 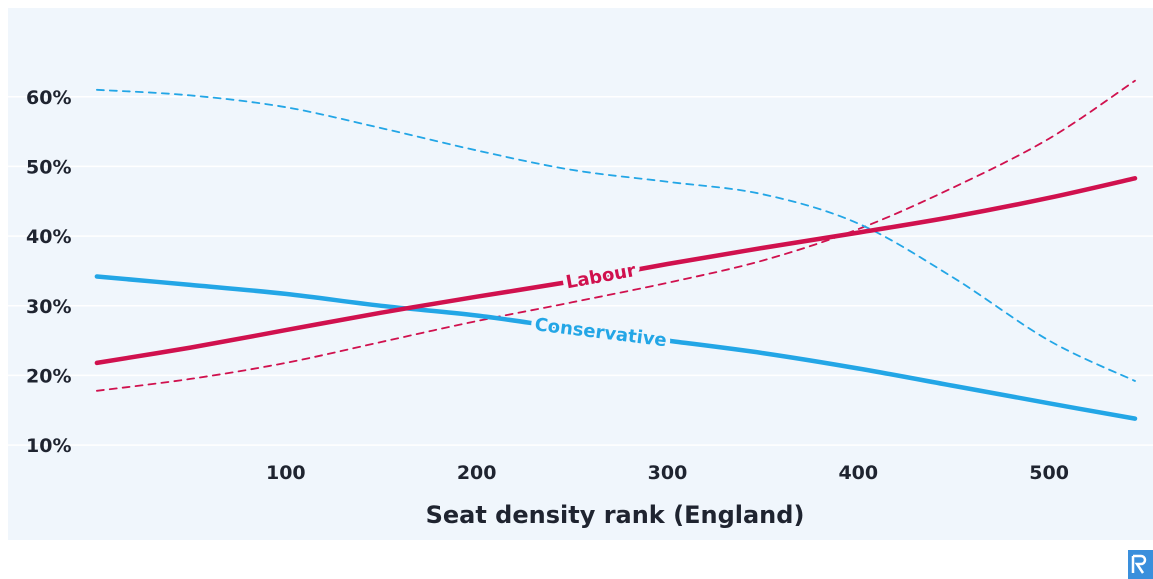 I want to click on y-axis-ticks: 10% 20% 30% 40% 50% 60%, so click(x=48, y=272).